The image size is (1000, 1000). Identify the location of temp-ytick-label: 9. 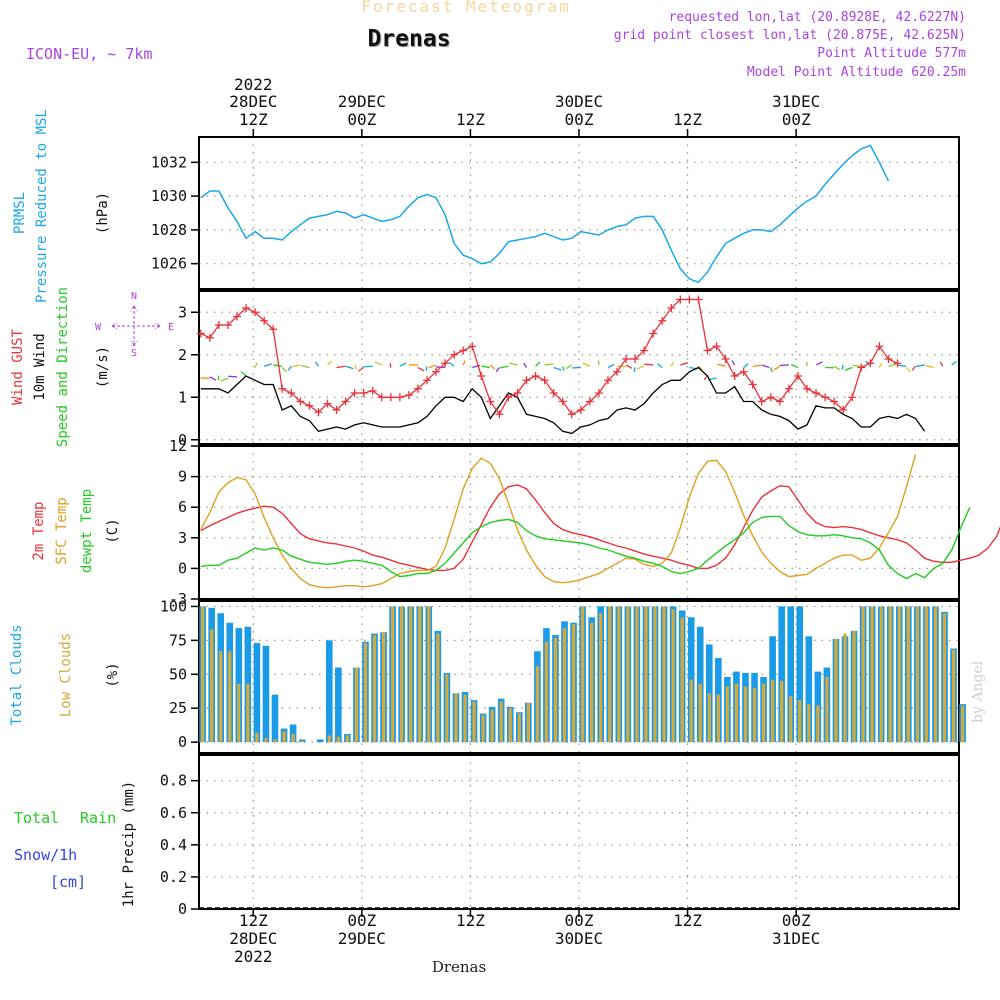
(182, 477).